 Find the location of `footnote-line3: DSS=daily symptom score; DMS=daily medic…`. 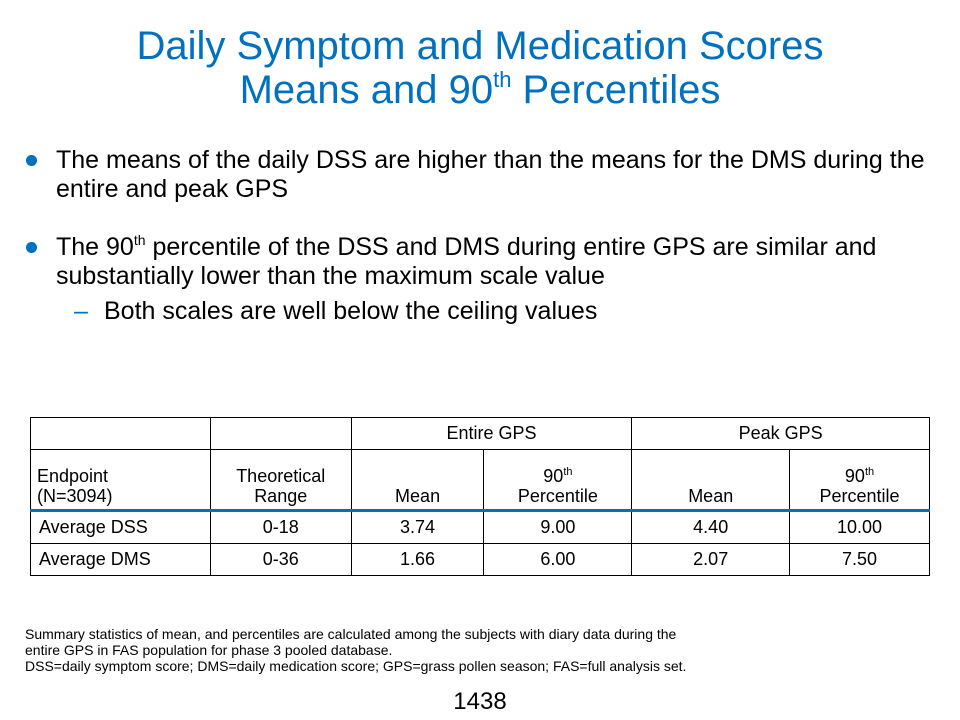

footnote-line3: DSS=daily symptom score; DMS=daily medic… is located at coordinates (356, 666).